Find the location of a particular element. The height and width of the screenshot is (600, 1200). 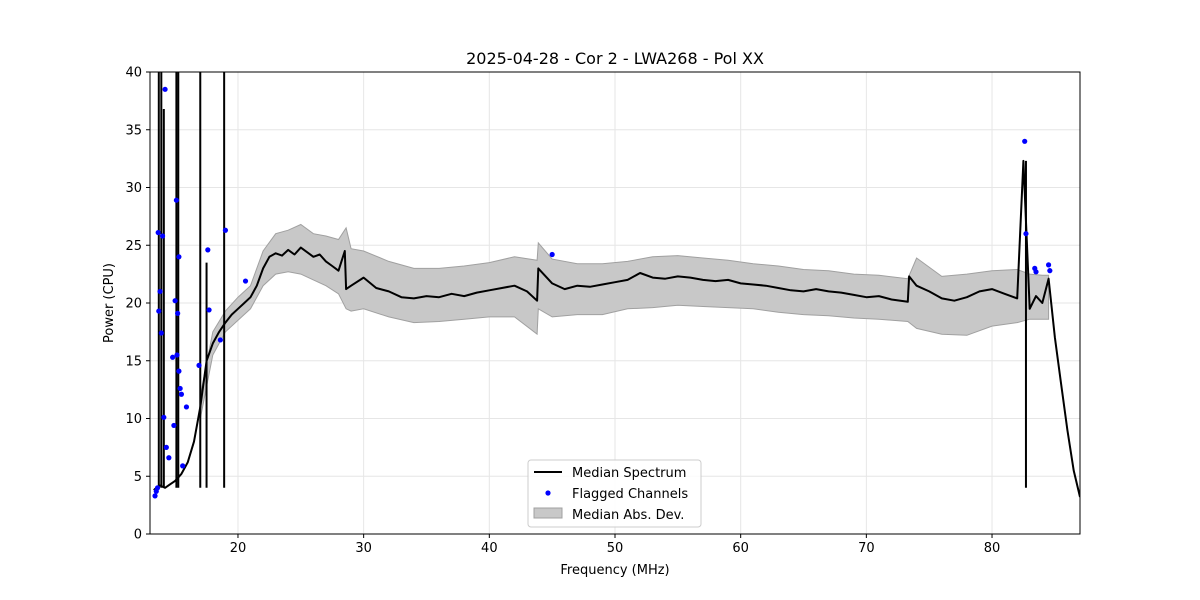

y-tick-label: 30 is located at coordinates (133, 188).